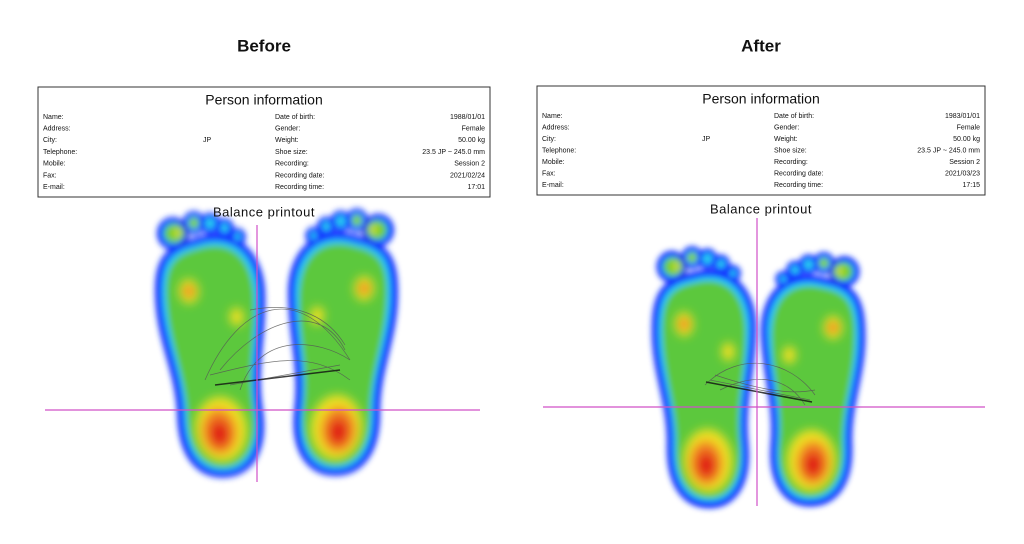 This screenshot has width=1024, height=544. Describe the element at coordinates (761, 45) in the screenshot. I see `panel-title: After` at that location.